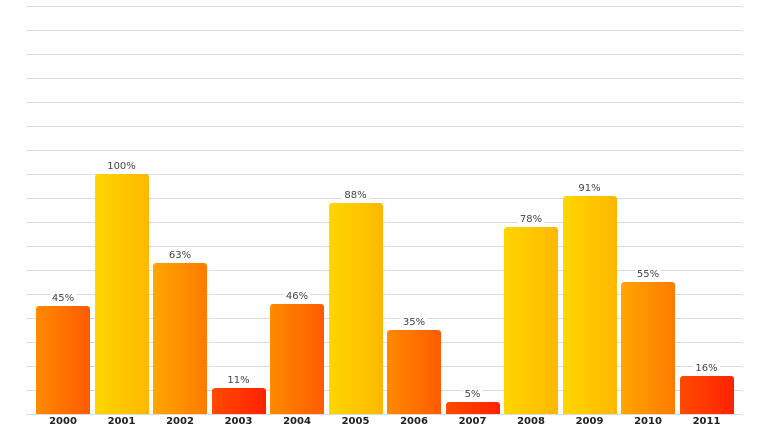 Image resolution: width=768 pixels, height=435 pixels. Describe the element at coordinates (706, 368) in the screenshot. I see `value-label: 16%` at that location.